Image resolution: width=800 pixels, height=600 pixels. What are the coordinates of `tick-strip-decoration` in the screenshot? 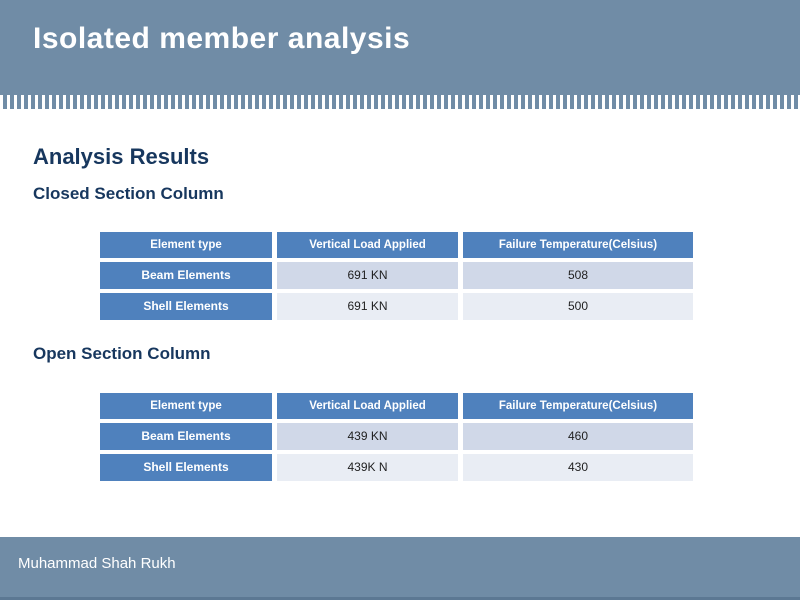 It's located at (400, 102).